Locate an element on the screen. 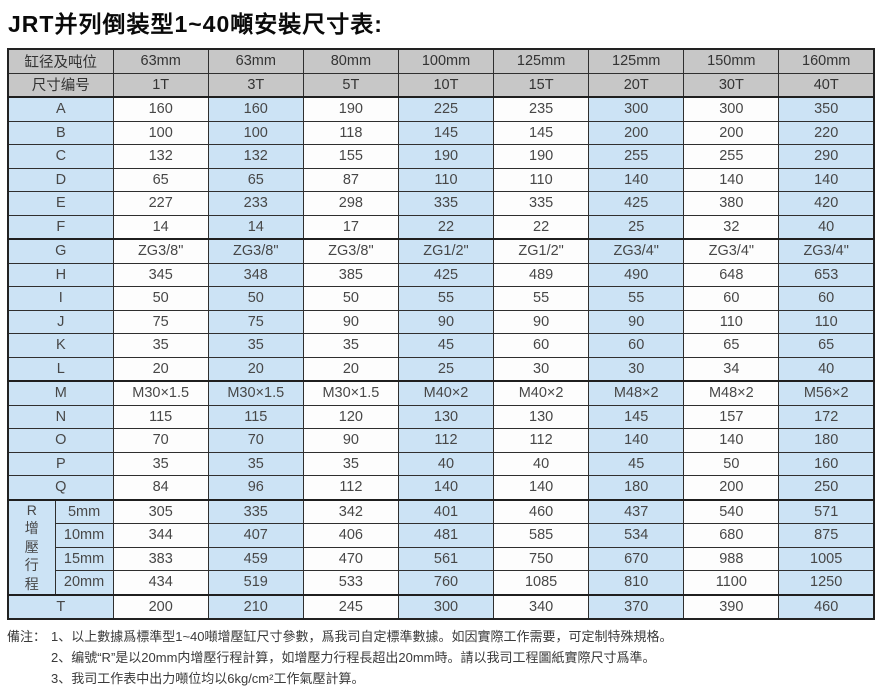 The height and width of the screenshot is (689, 883). column-header: 100mm is located at coordinates (446, 61).